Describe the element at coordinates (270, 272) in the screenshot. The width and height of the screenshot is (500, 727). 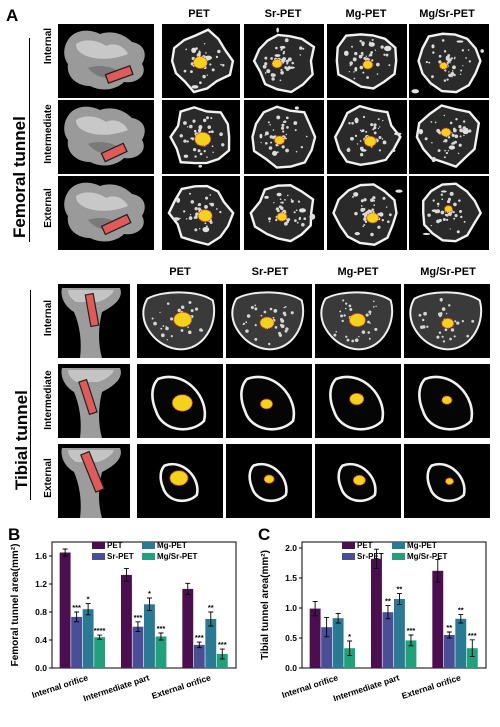
I see `tibial-col-head-sr-pet: Sr-PET` at that location.